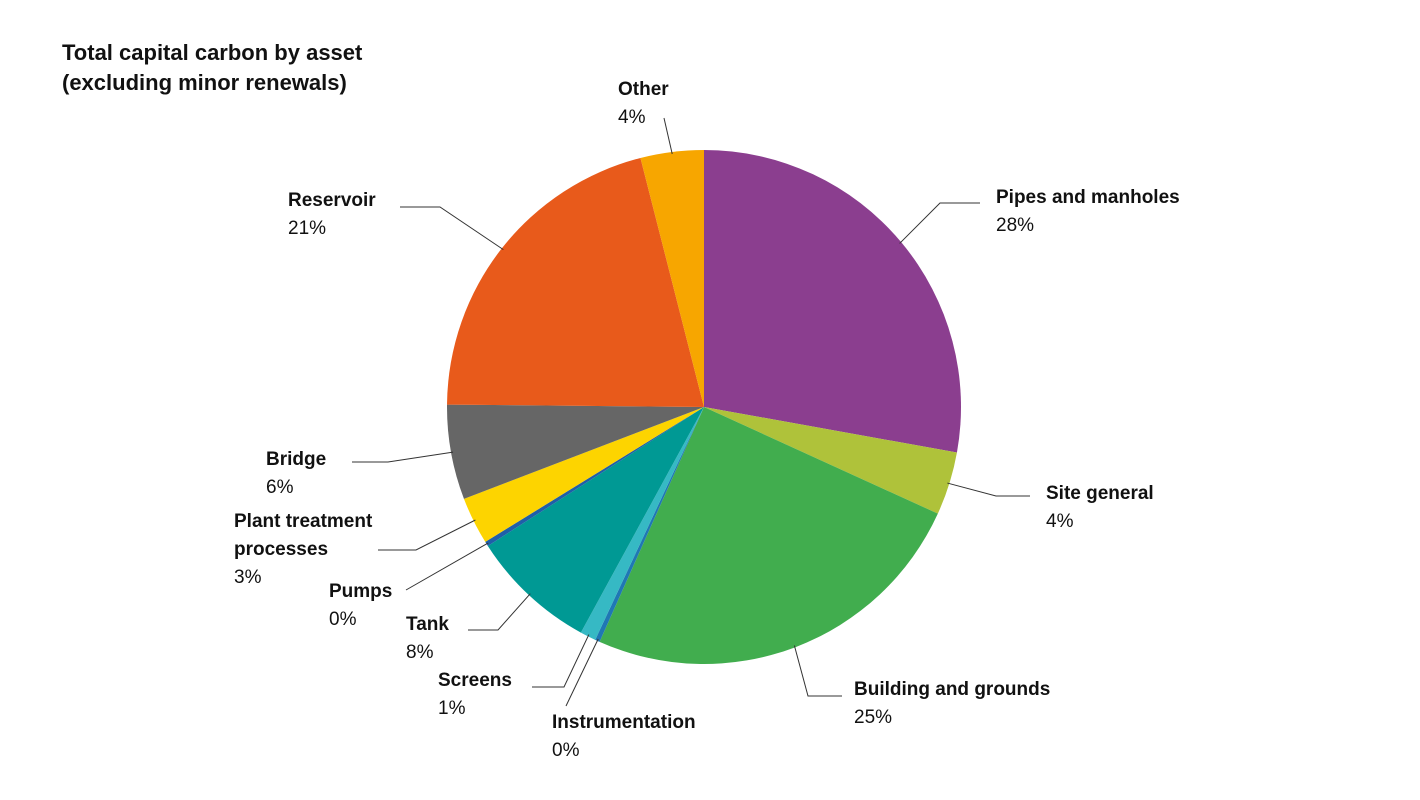 The width and height of the screenshot is (1420, 800). Describe the element at coordinates (1088, 211) in the screenshot. I see `slice-label: Pipes and manholes 28%` at that location.